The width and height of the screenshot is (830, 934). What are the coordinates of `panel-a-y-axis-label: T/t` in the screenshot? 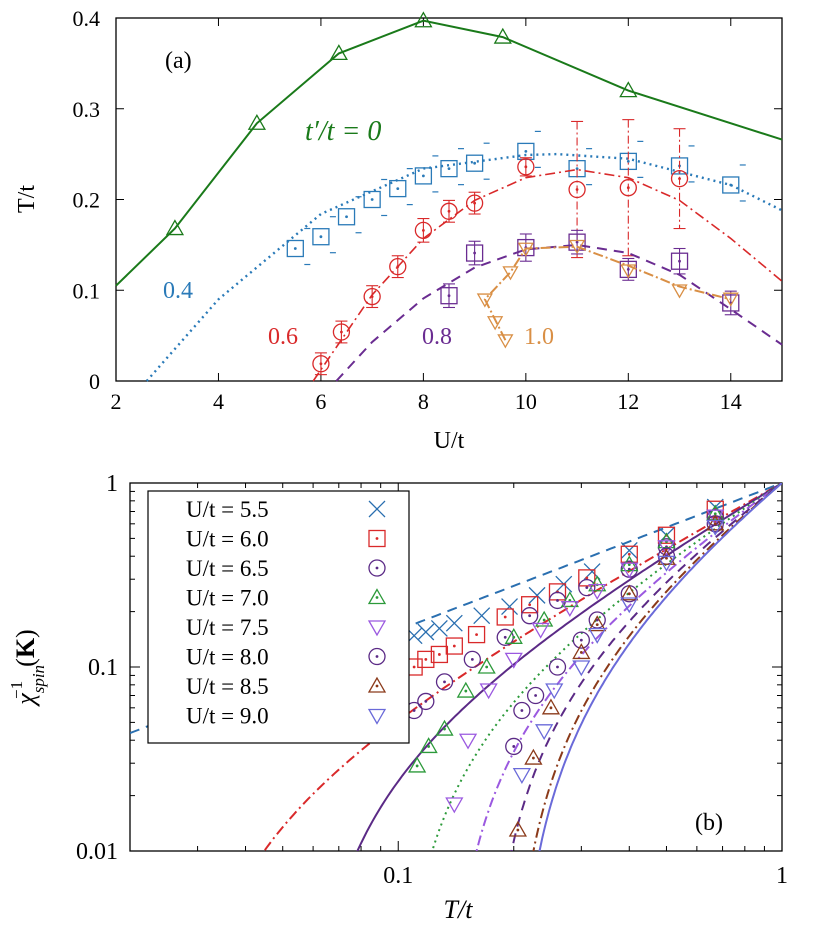 It's located at (27, 199).